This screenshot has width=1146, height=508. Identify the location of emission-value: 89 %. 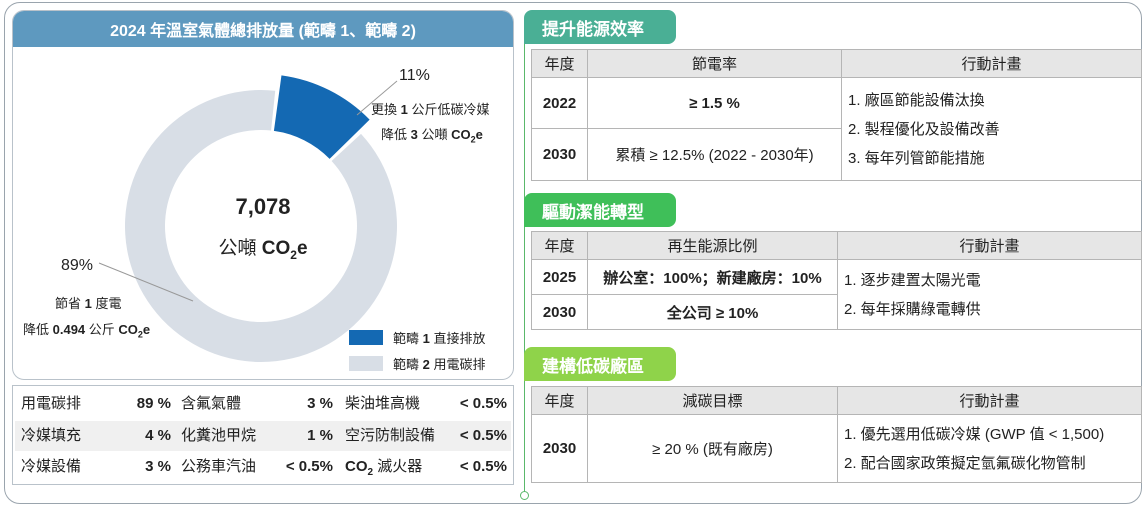
(153, 403).